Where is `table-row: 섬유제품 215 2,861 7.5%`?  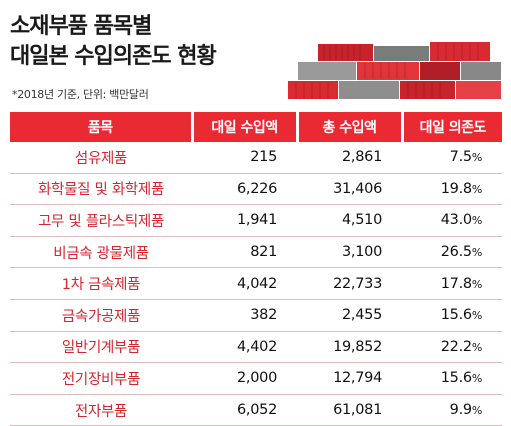 table-row: 섬유제품 215 2,861 7.5% is located at coordinates (256, 158).